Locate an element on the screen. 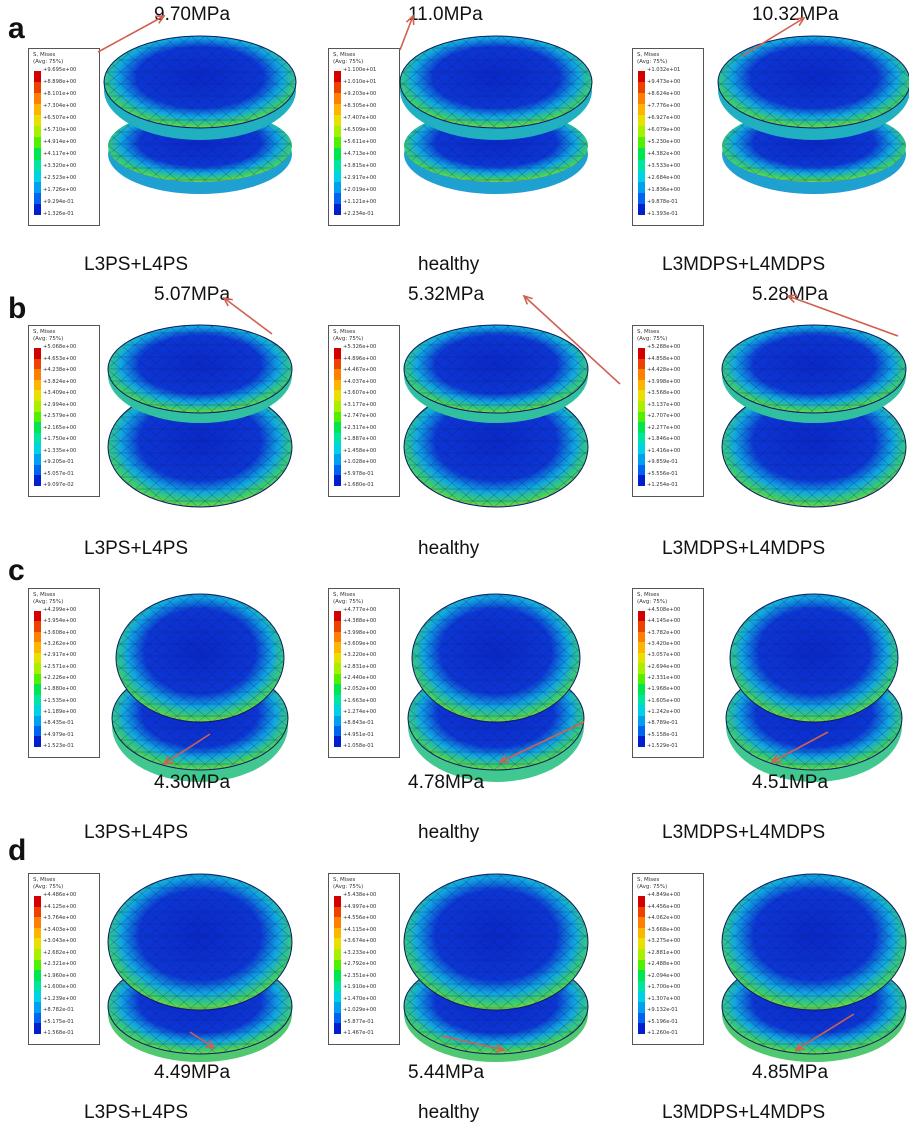 The image size is (909, 1131). legend-value: +5.068e+00 is located at coordinates (60, 347).